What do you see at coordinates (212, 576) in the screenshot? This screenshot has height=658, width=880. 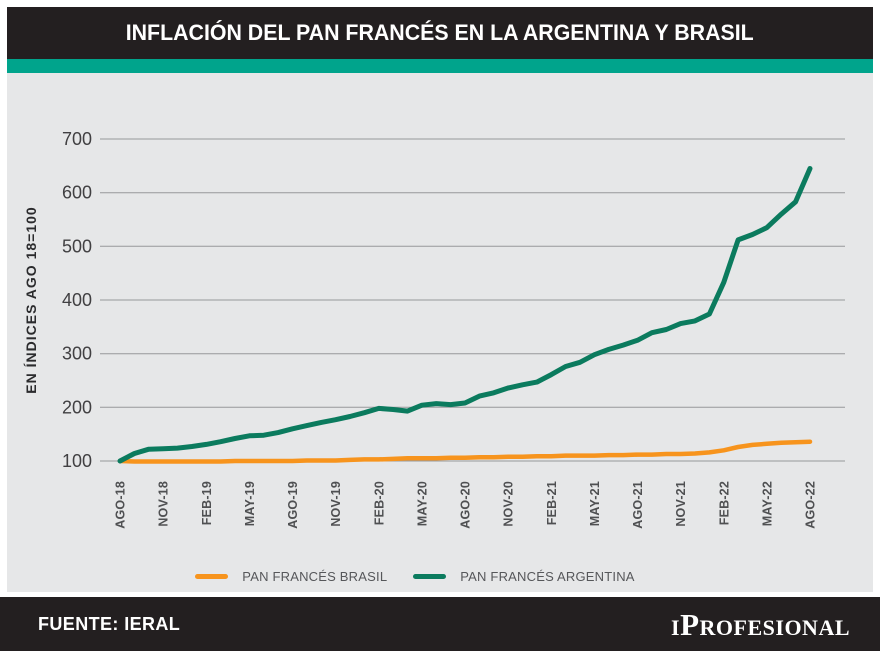 I see `brasil-legend-swatch` at bounding box center [212, 576].